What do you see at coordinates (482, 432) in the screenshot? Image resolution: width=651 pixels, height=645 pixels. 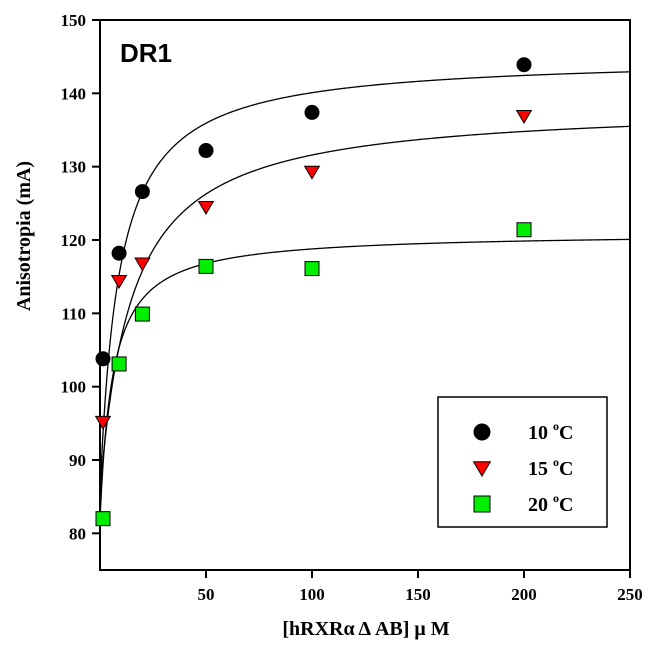 I see `legend-marker-circle` at bounding box center [482, 432].